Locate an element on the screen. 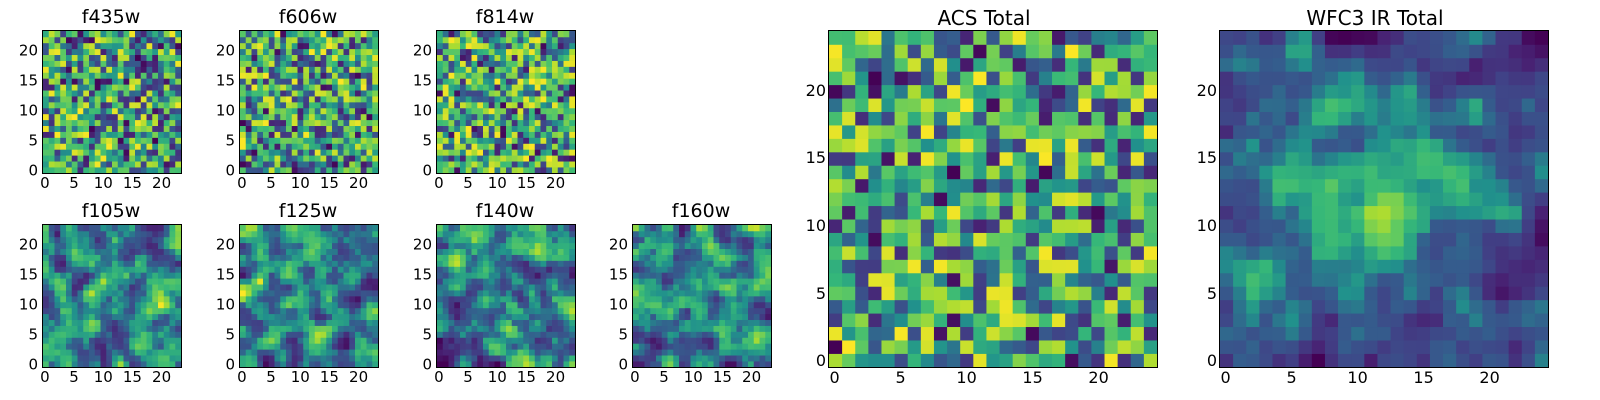 The image size is (1600, 400). y-tick-label: 20 is located at coordinates (815, 90).